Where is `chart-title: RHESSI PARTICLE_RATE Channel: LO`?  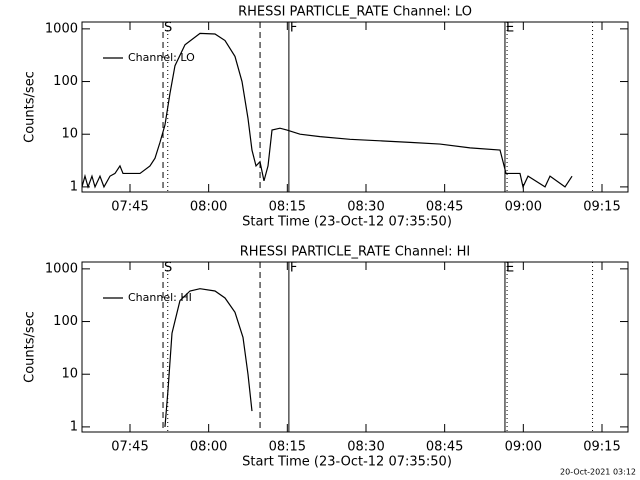
chart-title: RHESSI PARTICLE_RATE Channel: LO is located at coordinates (355, 12).